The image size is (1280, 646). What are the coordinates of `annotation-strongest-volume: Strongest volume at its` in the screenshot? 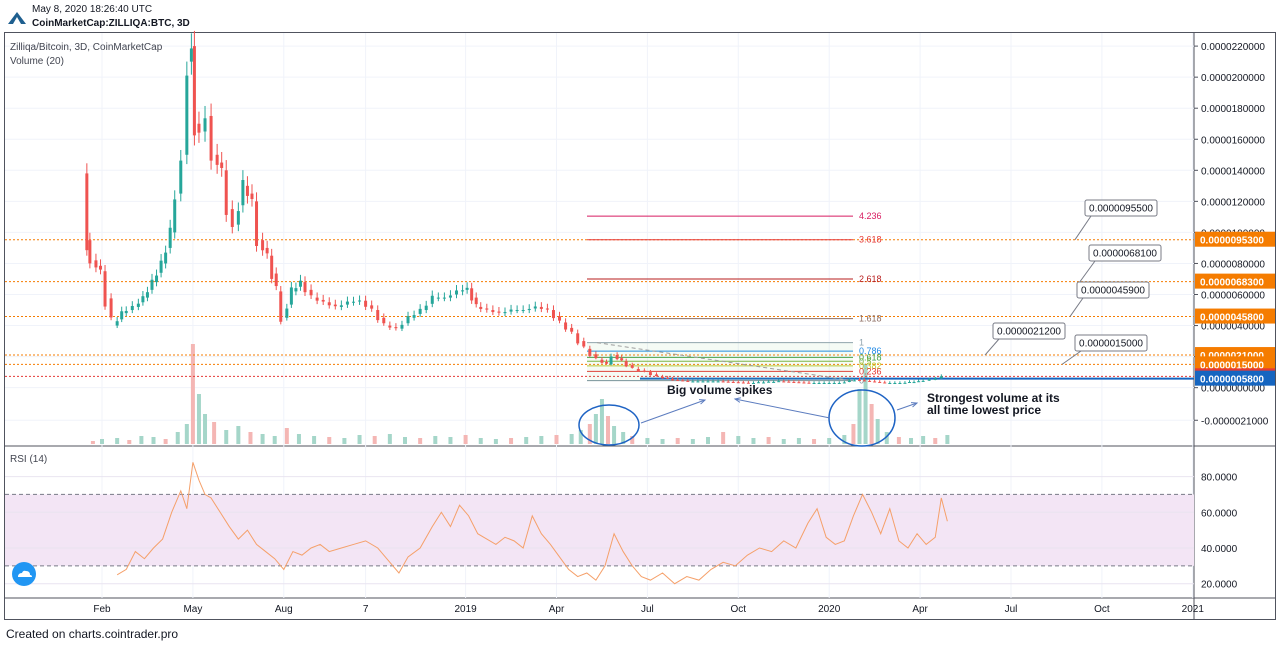 It's located at (993, 398).